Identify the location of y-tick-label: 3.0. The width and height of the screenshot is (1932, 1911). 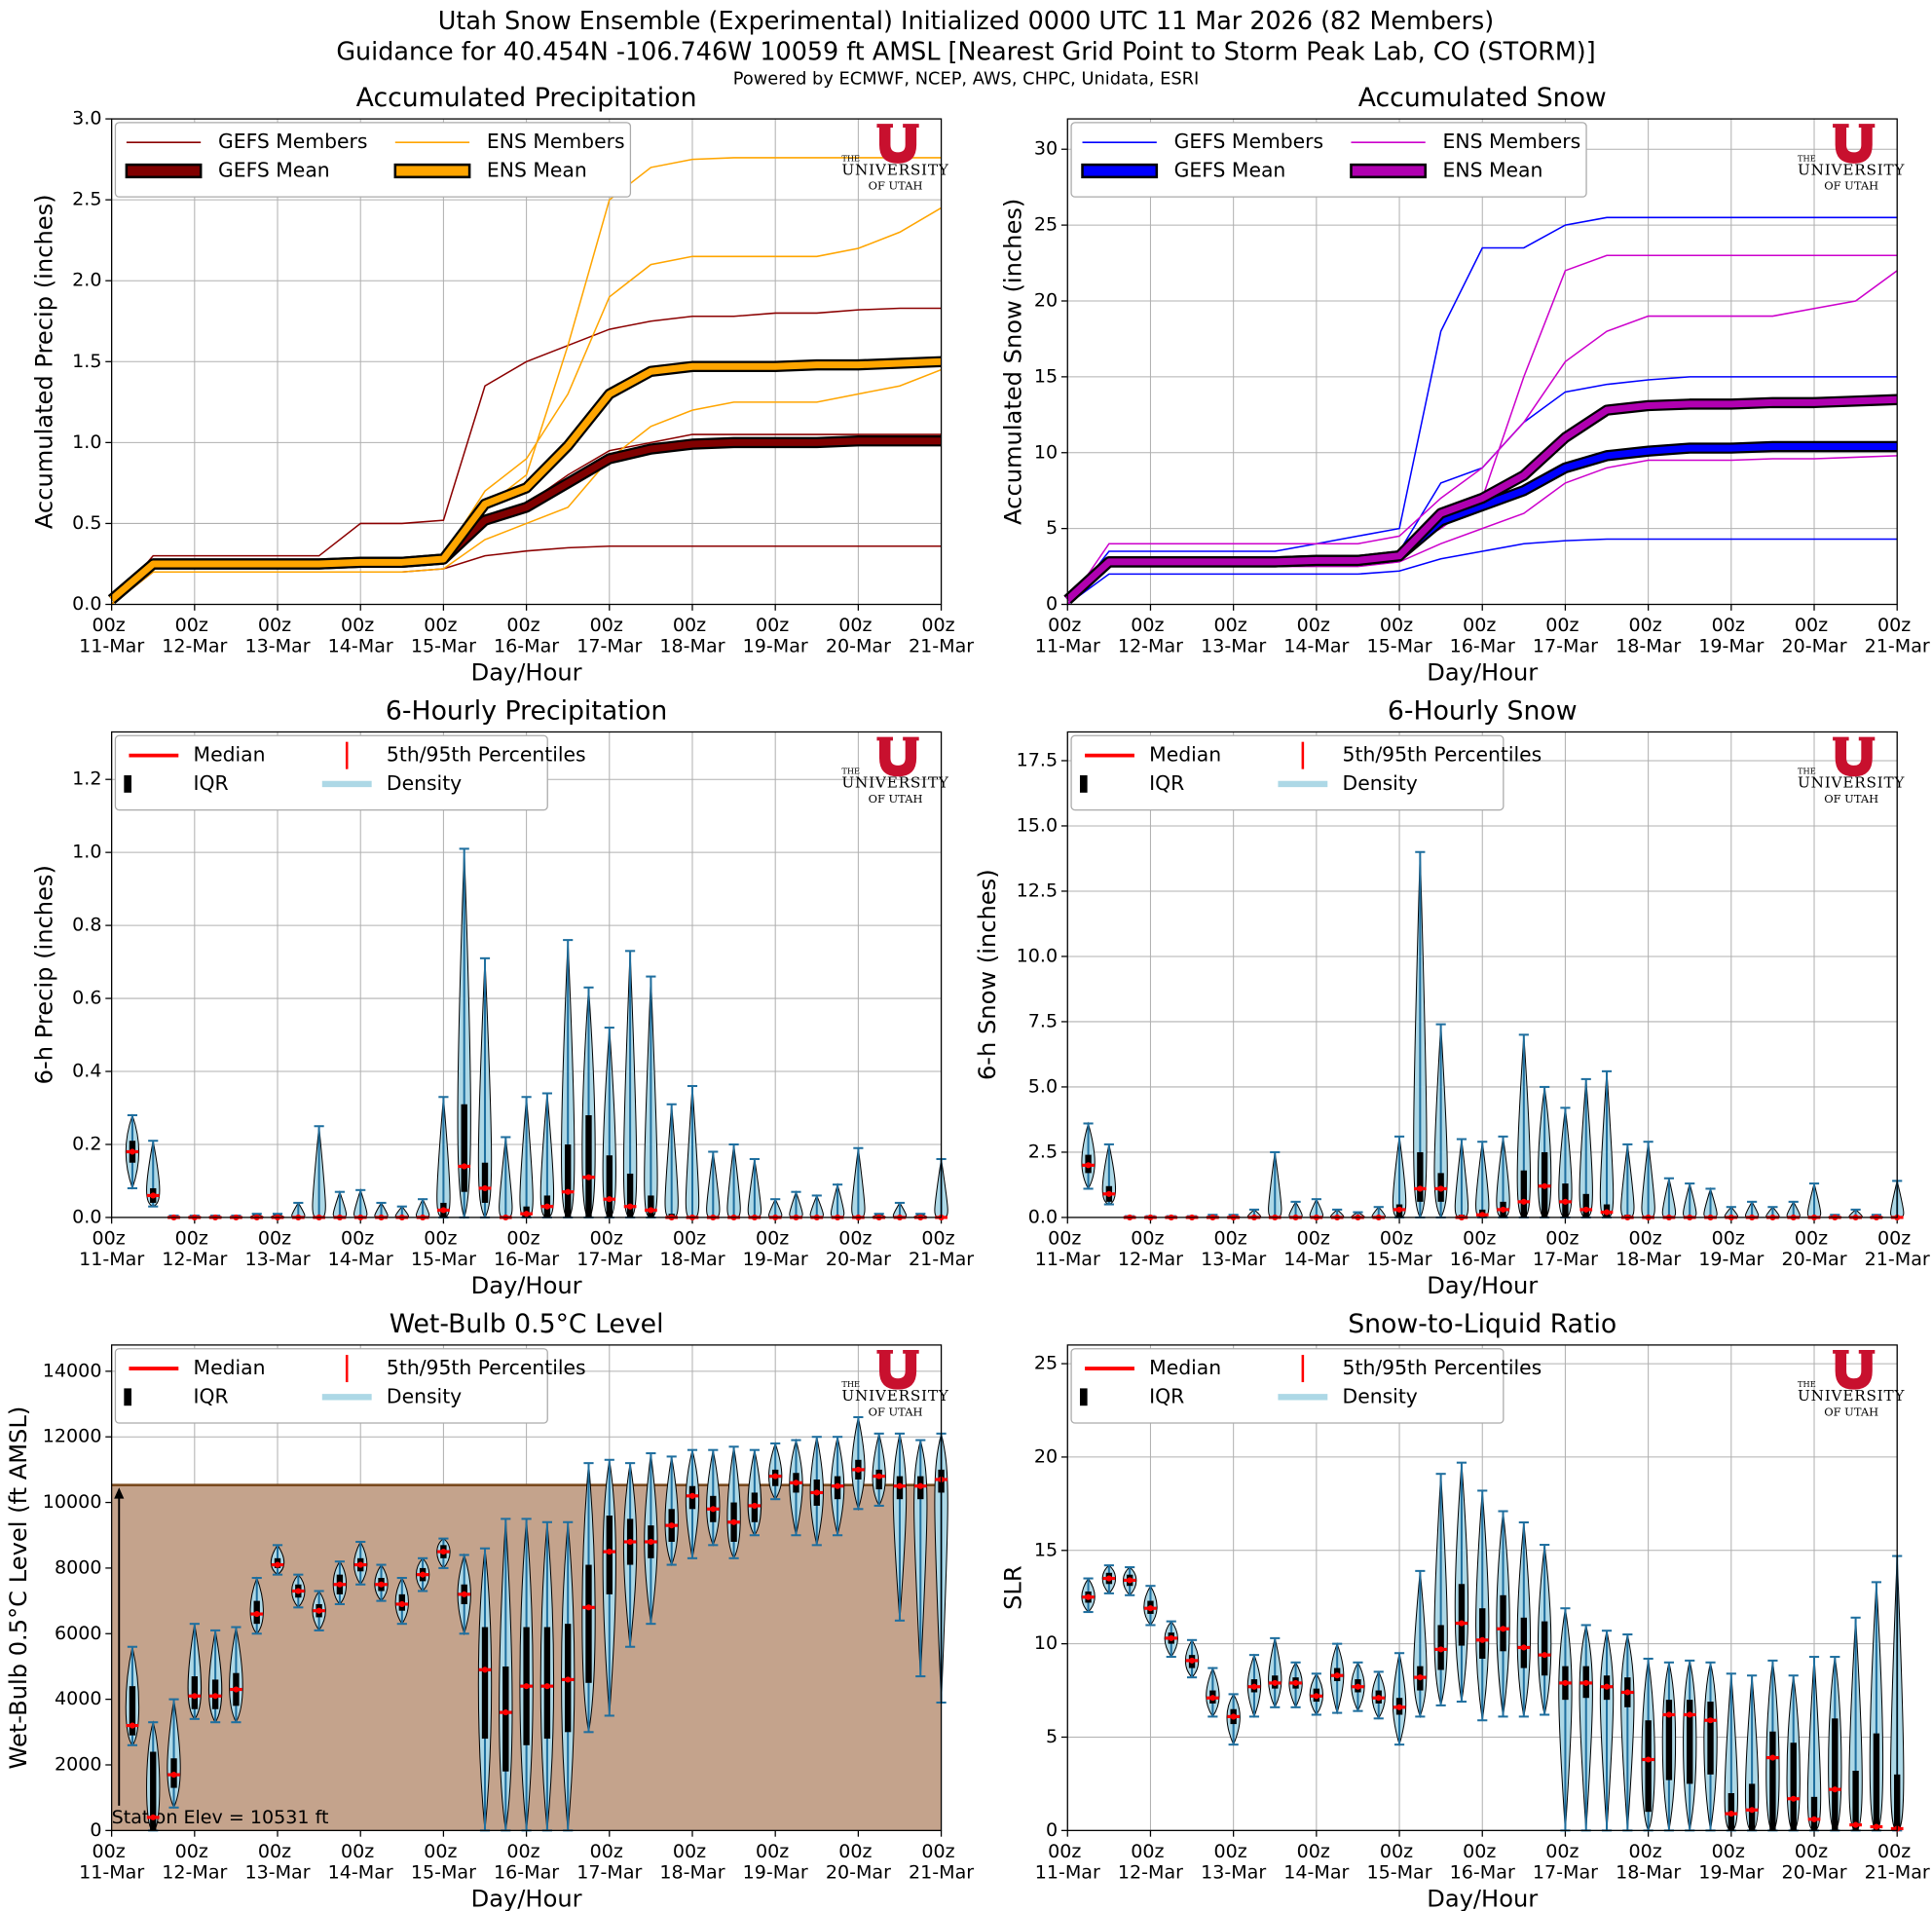
(86, 119).